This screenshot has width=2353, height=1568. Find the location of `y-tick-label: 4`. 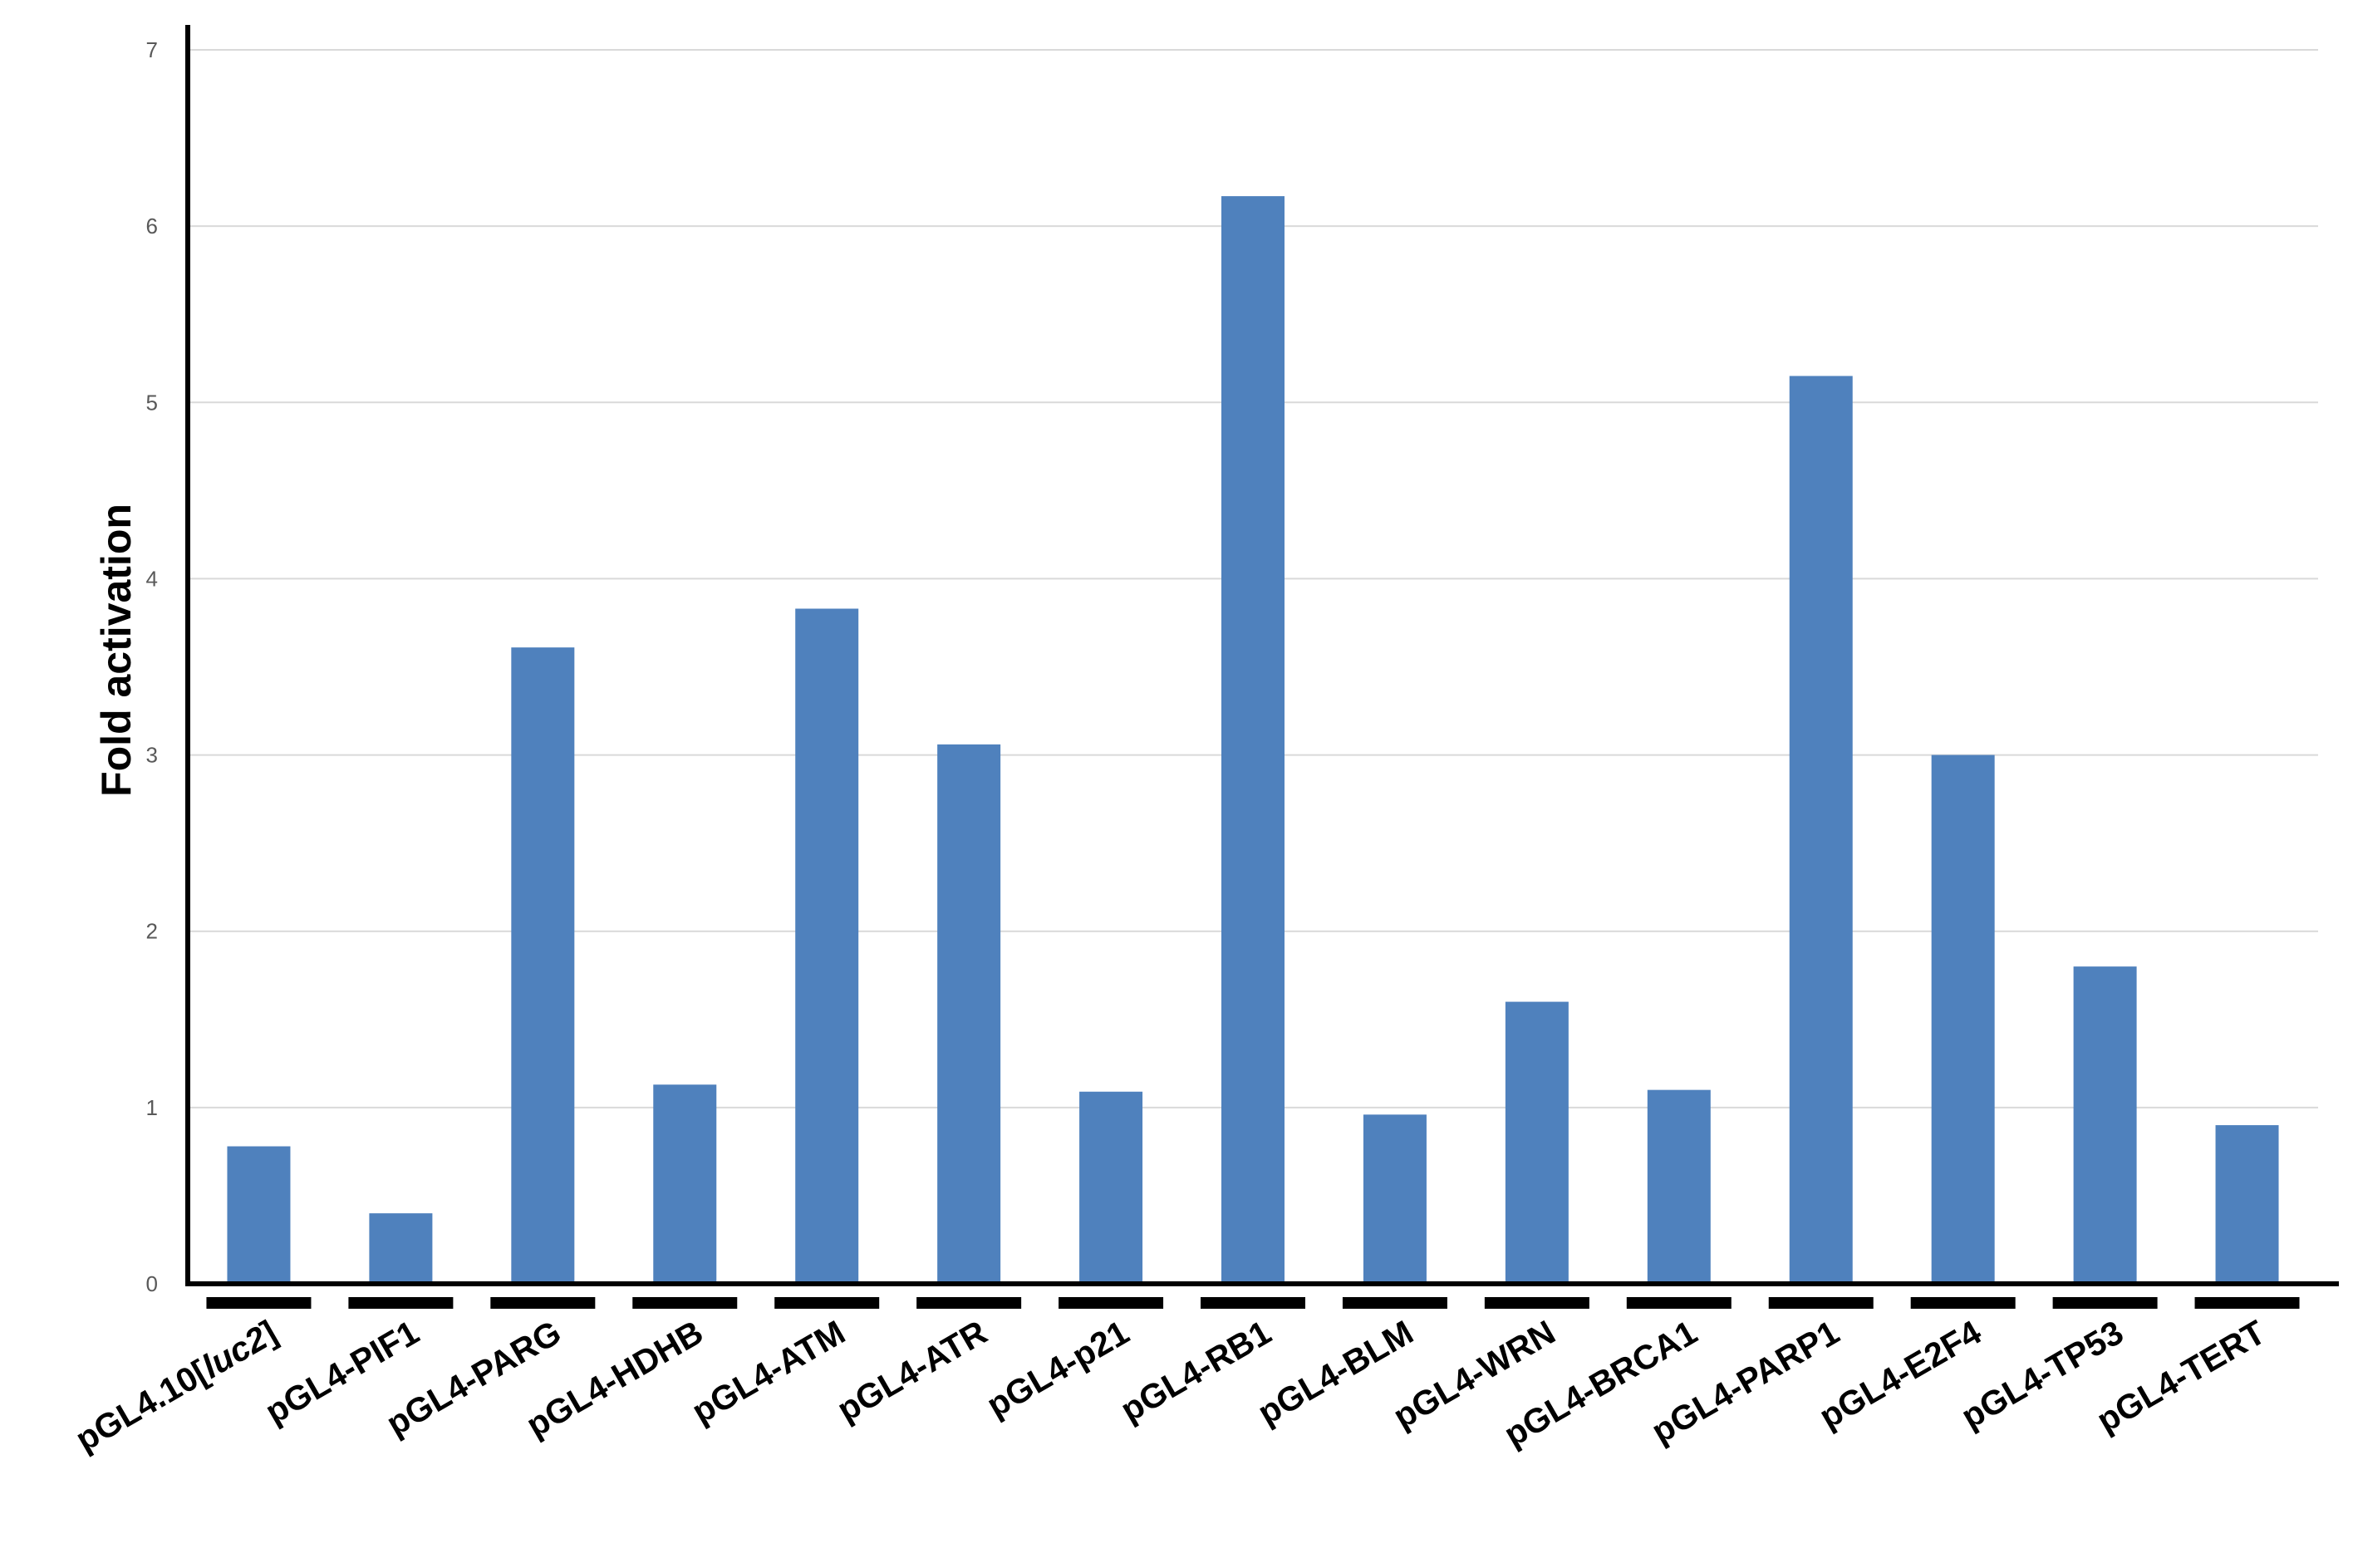

y-tick-label: 4 is located at coordinates (152, 578).